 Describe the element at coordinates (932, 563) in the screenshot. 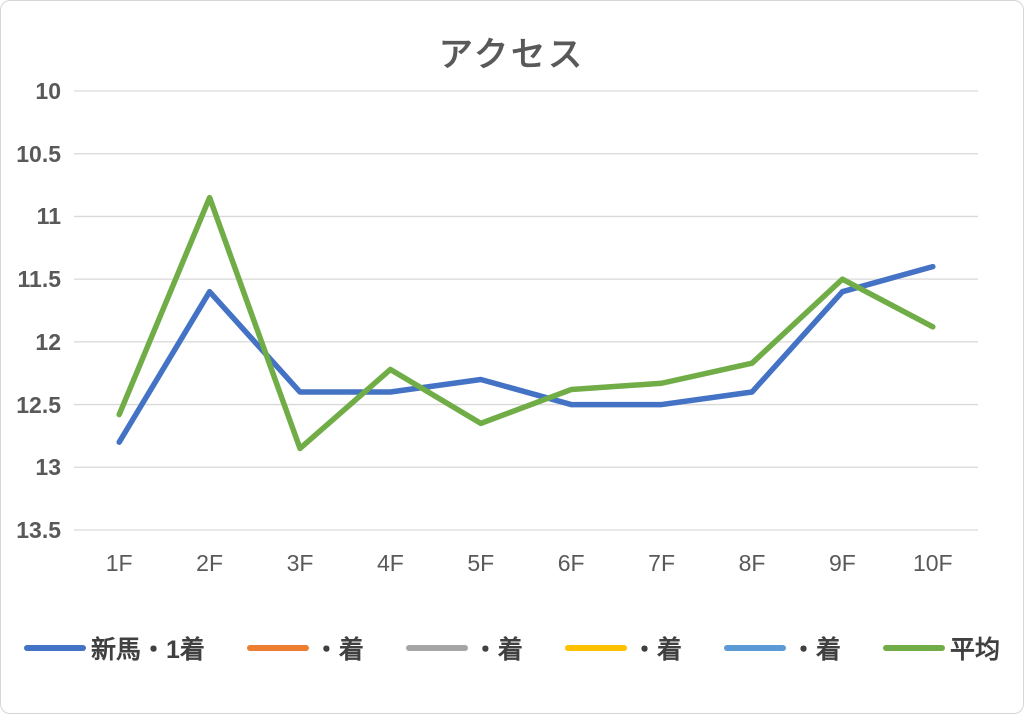

I see `x-axis-tick-label: 10F` at that location.